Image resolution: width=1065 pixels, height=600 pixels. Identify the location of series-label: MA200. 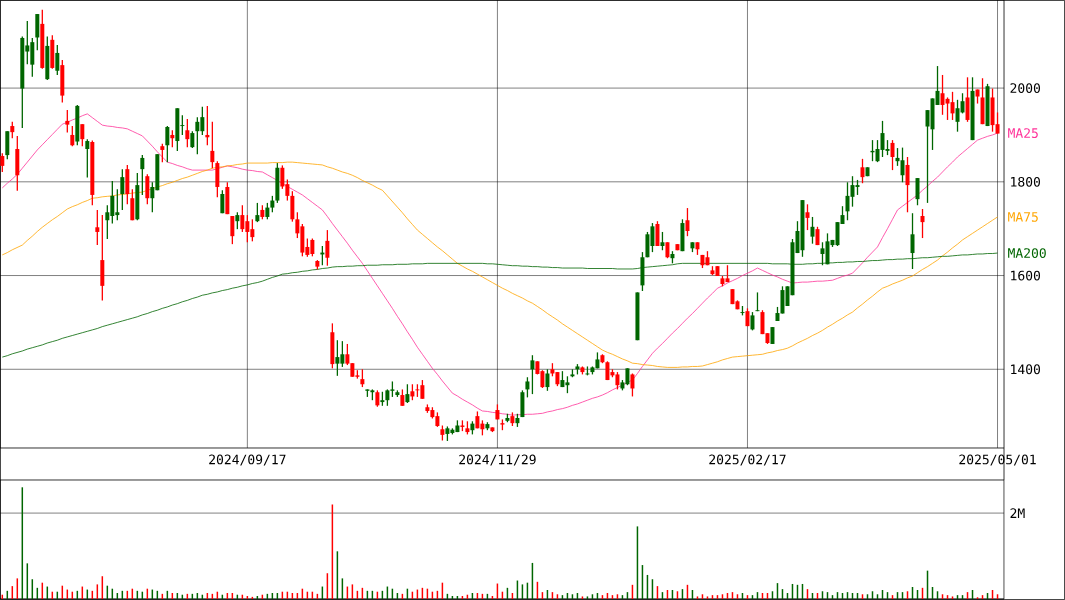
(1027, 253).